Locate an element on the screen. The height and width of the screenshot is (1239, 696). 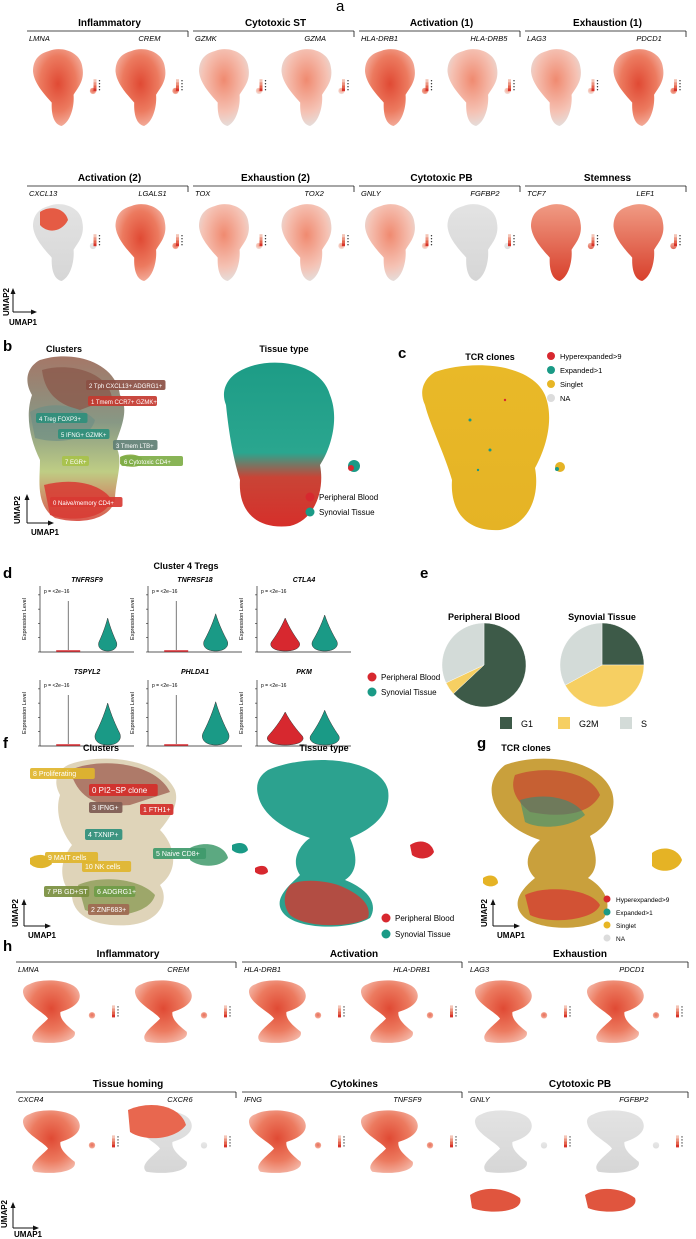
b-cluster-label-4: 3 Tmem LTB+ is located at coordinates (135, 447).